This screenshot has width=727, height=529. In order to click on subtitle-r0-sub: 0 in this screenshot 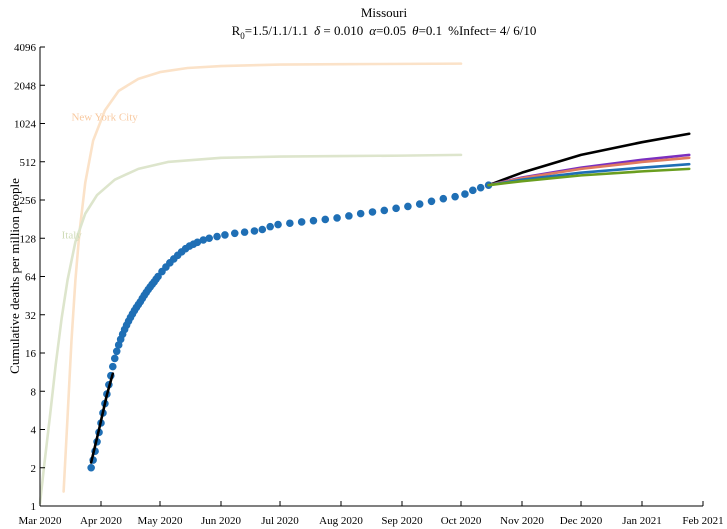, I will do `click(242, 36)`.